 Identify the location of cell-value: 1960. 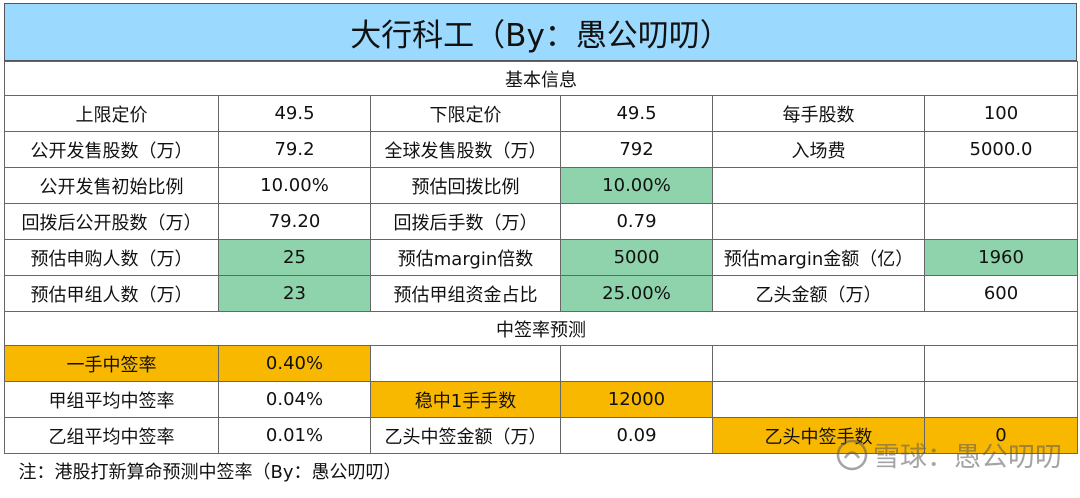
(1001, 257).